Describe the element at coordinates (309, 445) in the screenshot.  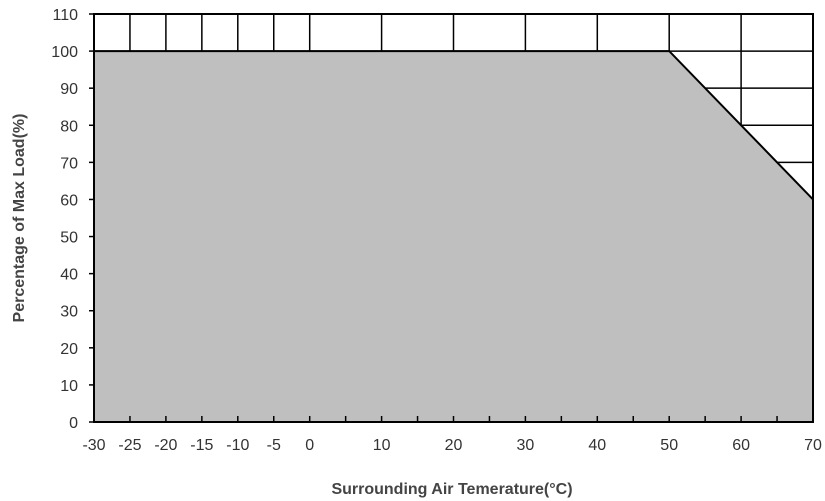
I see `x-tick-label: 0` at that location.